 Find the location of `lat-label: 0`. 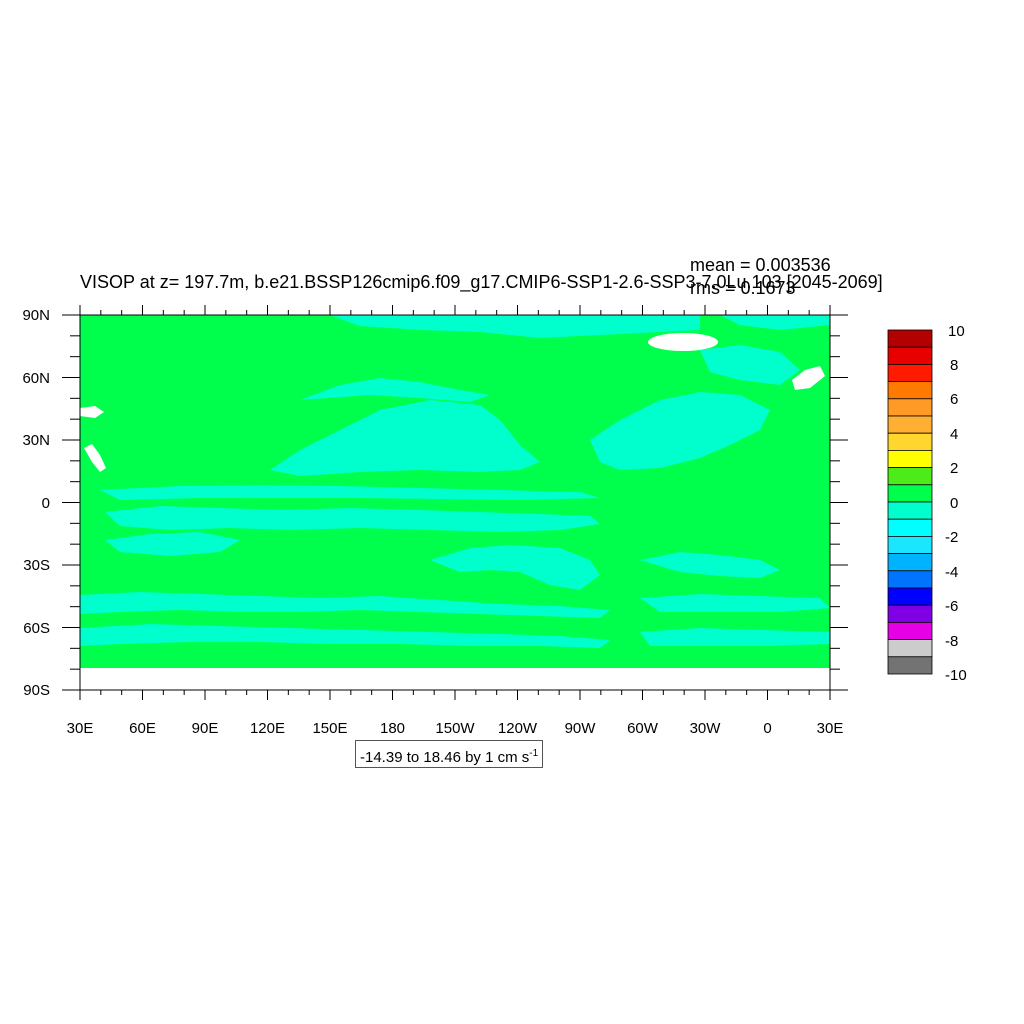

lat-label: 0 is located at coordinates (46, 503).